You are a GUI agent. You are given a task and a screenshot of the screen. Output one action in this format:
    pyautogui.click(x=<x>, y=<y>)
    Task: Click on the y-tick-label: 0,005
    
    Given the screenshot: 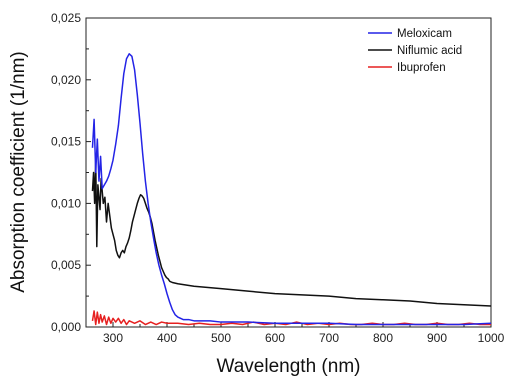 What is the action you would take?
    pyautogui.click(x=66, y=265)
    